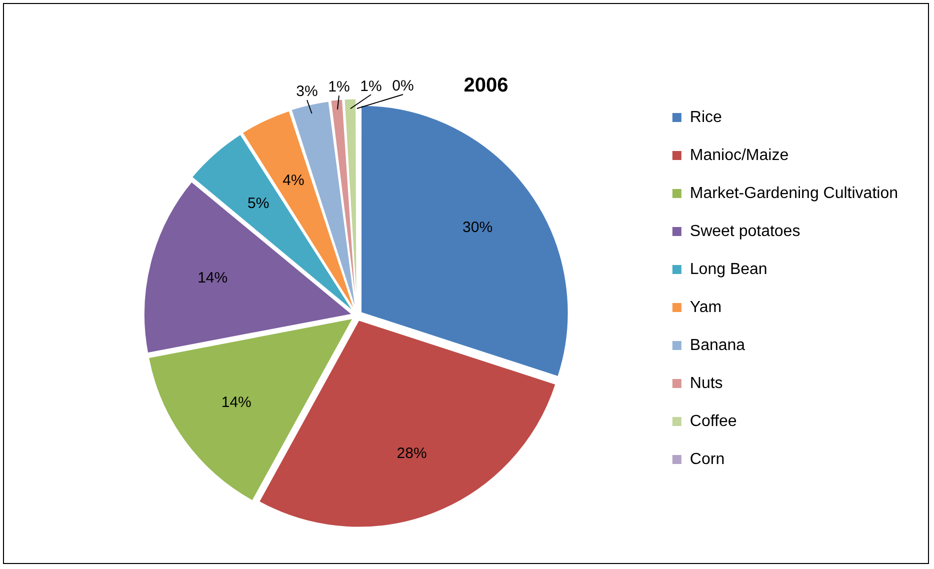 The width and height of the screenshot is (934, 569). Describe the element at coordinates (707, 459) in the screenshot. I see `legend-label: Corn` at that location.